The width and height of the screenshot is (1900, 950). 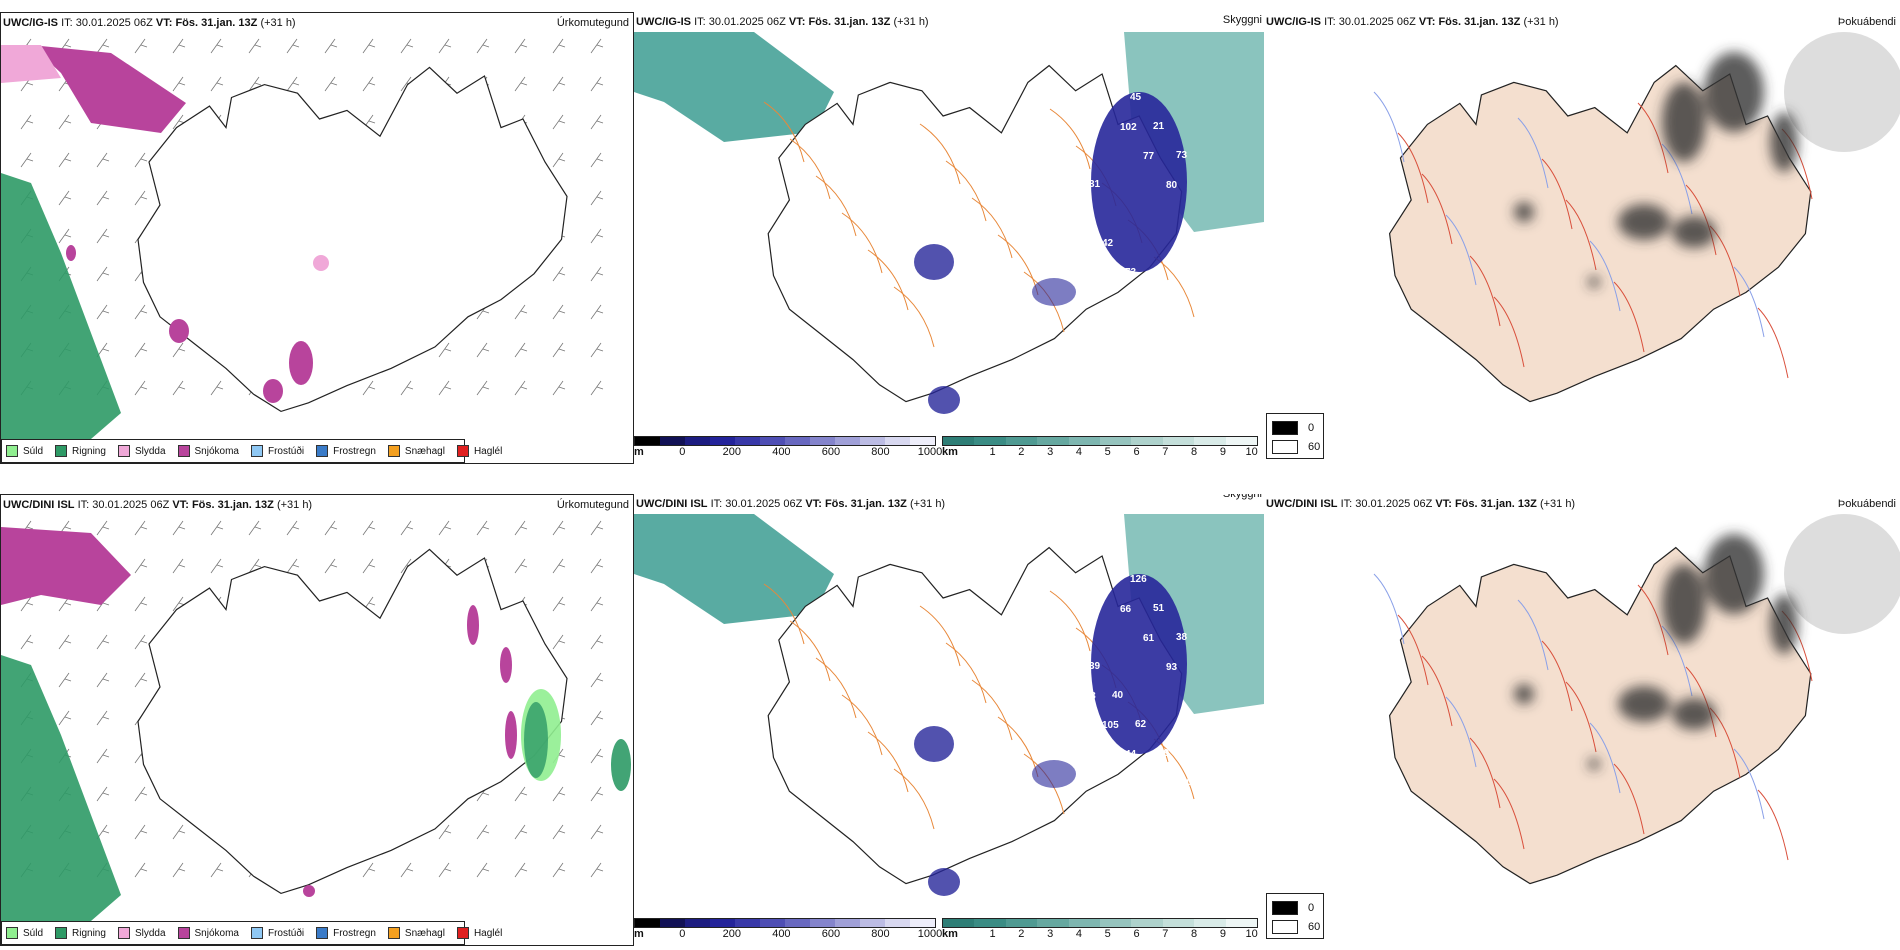 What do you see at coordinates (1177, 330) in the screenshot?
I see `cloud-base-value: 51` at bounding box center [1177, 330].